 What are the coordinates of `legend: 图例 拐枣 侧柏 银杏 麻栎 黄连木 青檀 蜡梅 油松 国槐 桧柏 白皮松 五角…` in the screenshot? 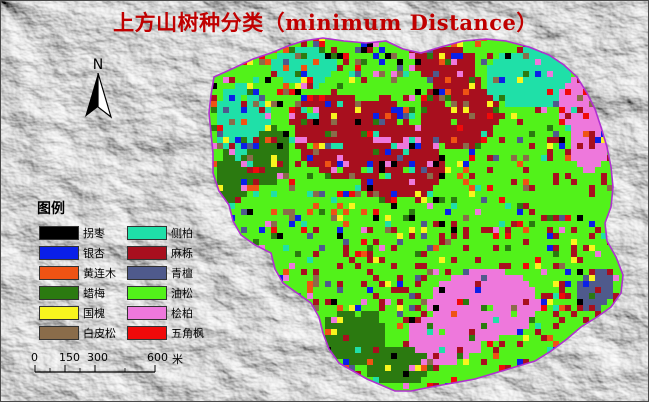 It's located at (120, 273).